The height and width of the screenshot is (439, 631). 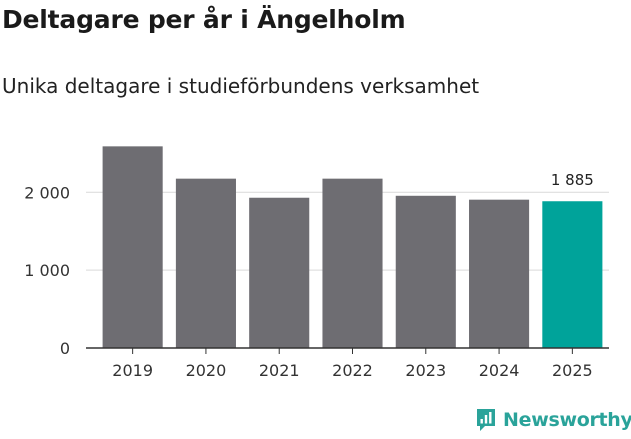 I want to click on newsworthy-logo-icon, so click(x=486, y=420).